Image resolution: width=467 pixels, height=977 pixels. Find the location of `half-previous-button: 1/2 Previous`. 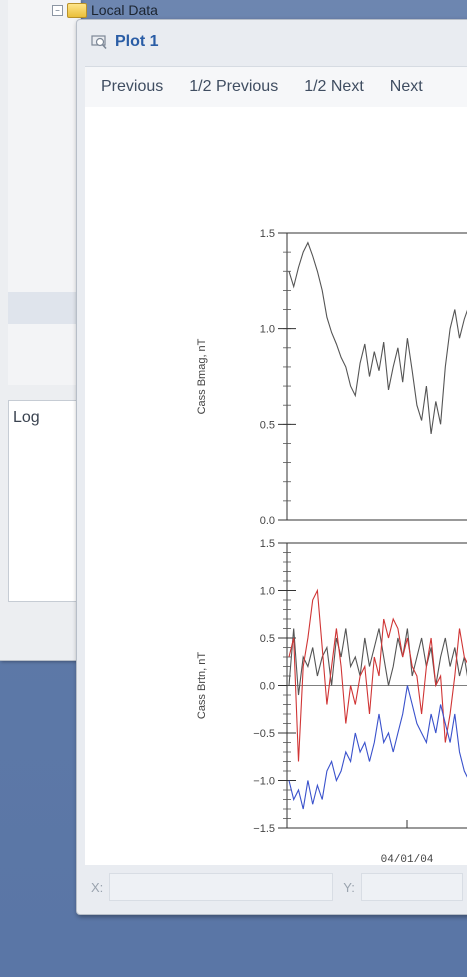

half-previous-button: 1/2 Previous is located at coordinates (234, 86).